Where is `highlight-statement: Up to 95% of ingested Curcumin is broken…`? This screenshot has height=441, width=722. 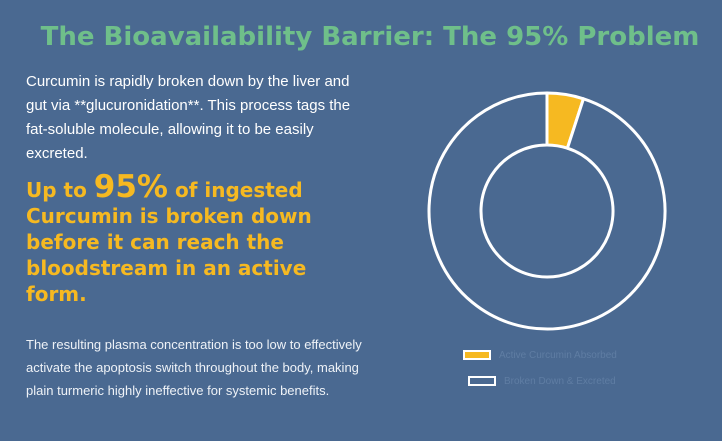
highlight-statement: Up to 95% of ingested Curcumin is broken… is located at coordinates (186, 239).